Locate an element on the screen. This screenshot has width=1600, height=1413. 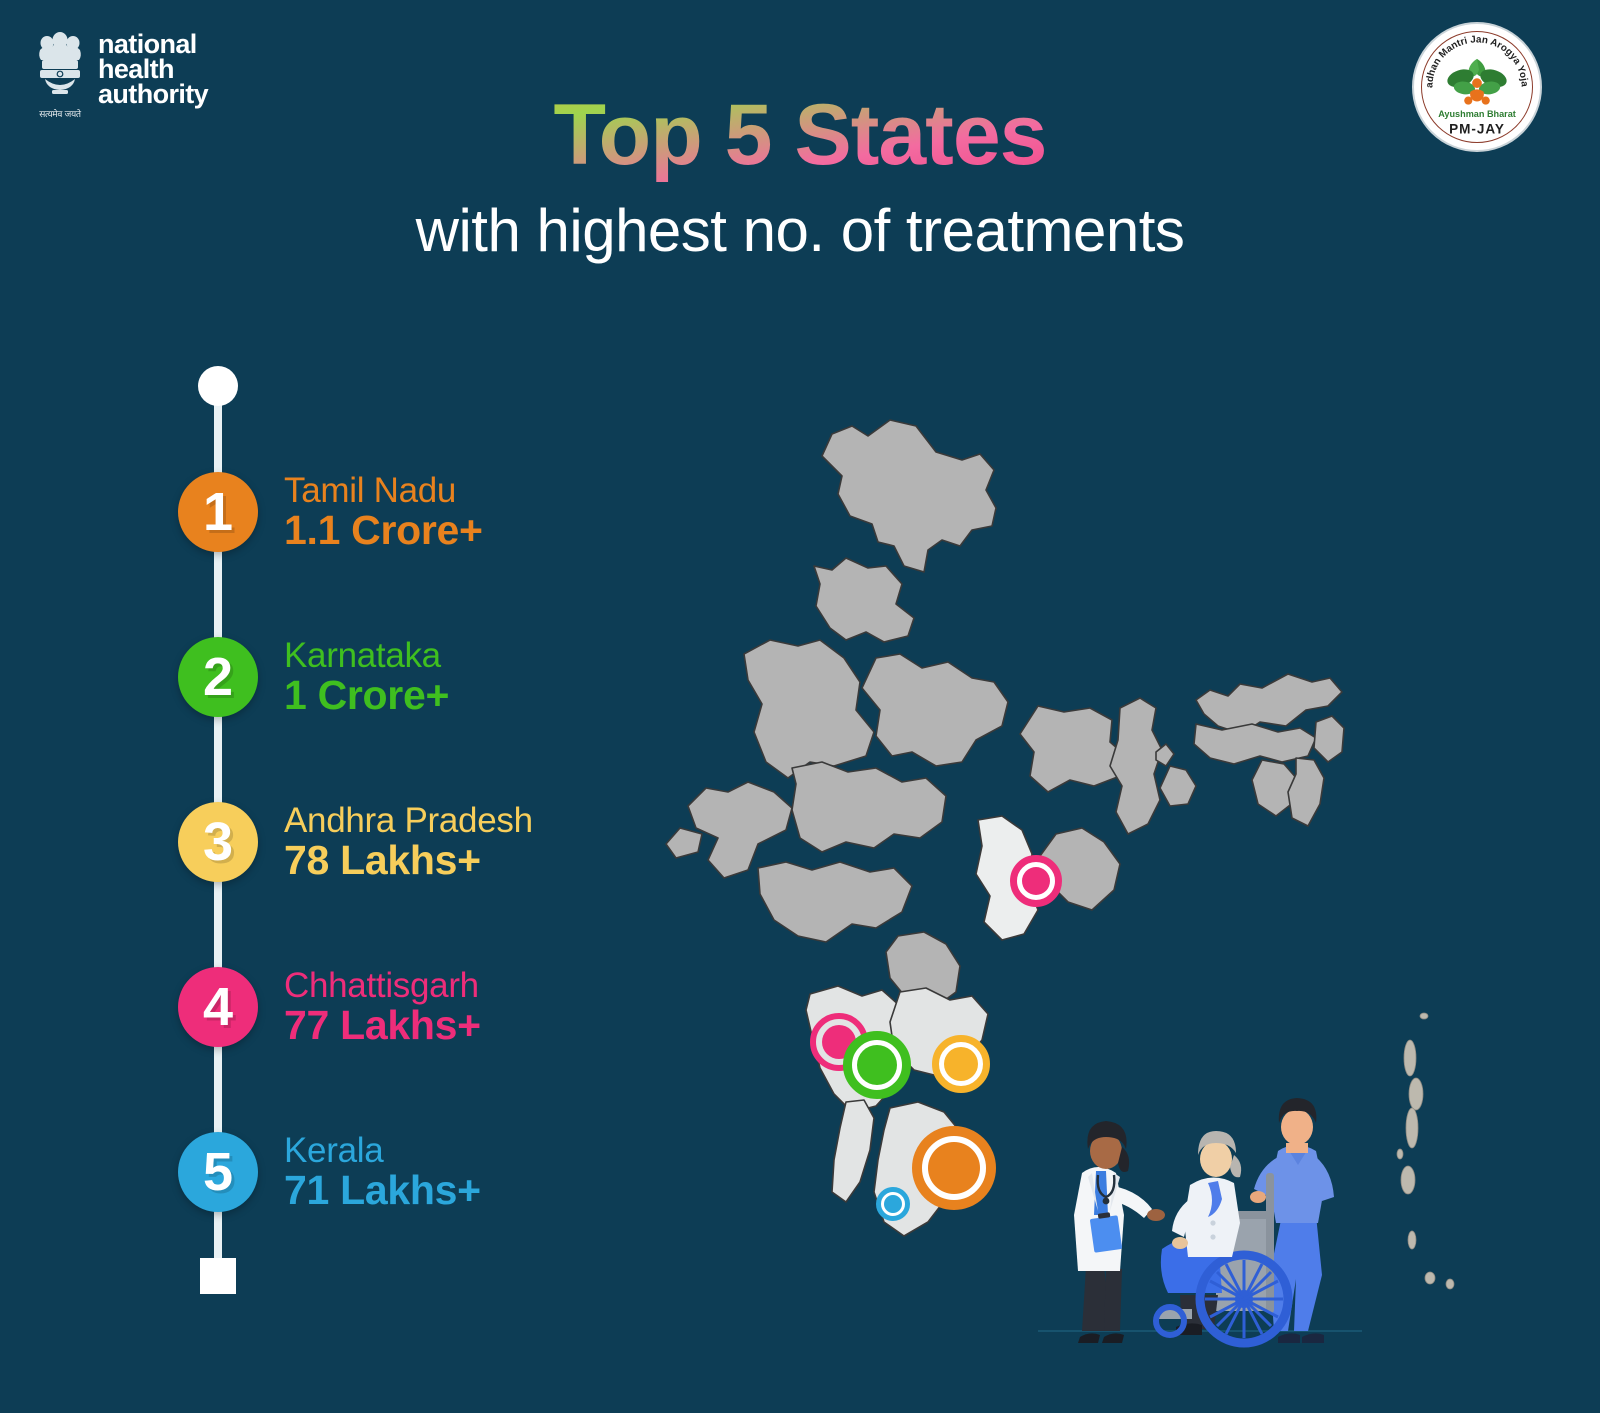
ranking-item-1: 1 Tamil Nadu 1.1 Crore+ is located at coordinates (330, 512).